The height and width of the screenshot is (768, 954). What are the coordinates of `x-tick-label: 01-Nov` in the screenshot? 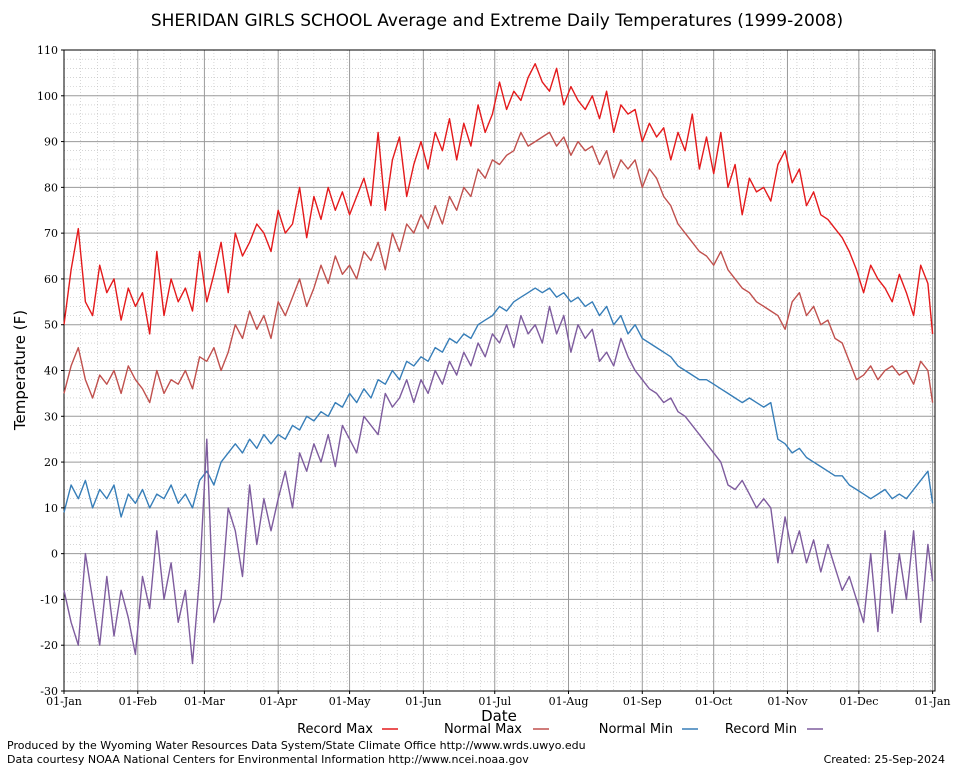 It's located at (787, 701).